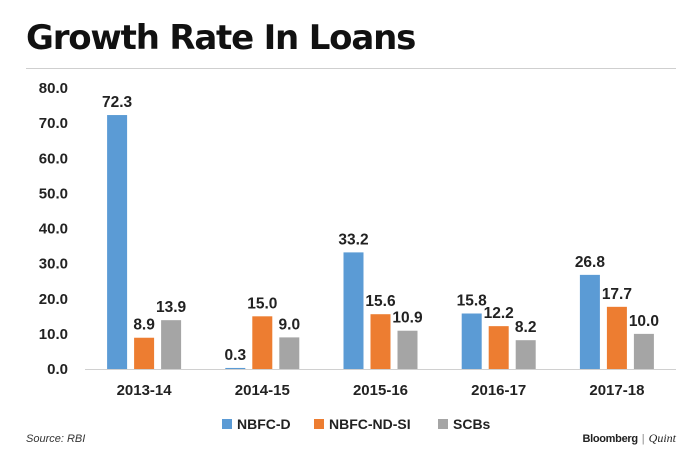 This screenshot has width=700, height=463. I want to click on data-label: 17.7, so click(617, 294).